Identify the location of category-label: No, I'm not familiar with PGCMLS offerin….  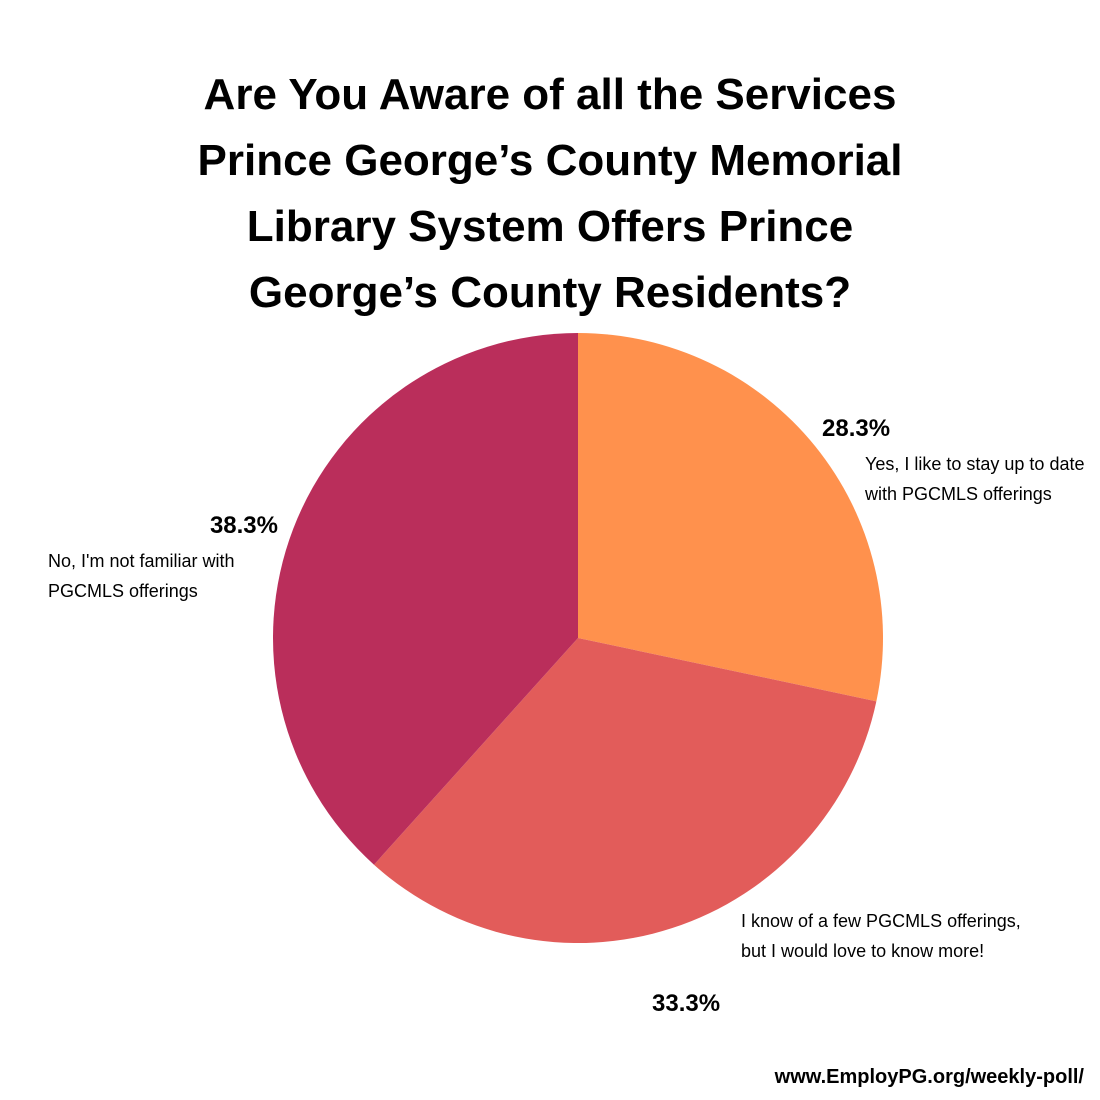
(141, 576).